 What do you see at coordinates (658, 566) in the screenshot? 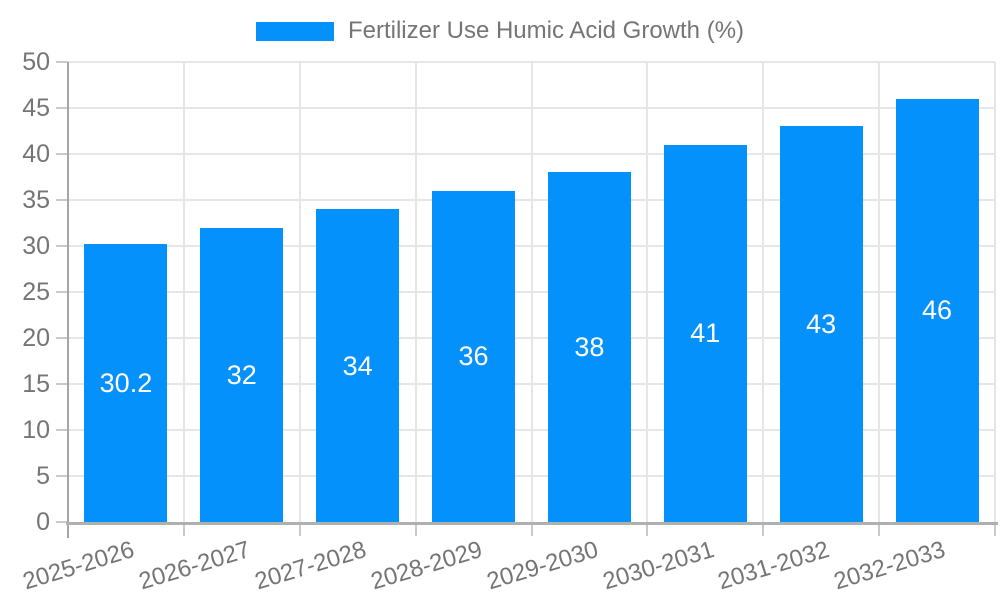
I see `x-axis-tick-label: 2030-2031` at bounding box center [658, 566].